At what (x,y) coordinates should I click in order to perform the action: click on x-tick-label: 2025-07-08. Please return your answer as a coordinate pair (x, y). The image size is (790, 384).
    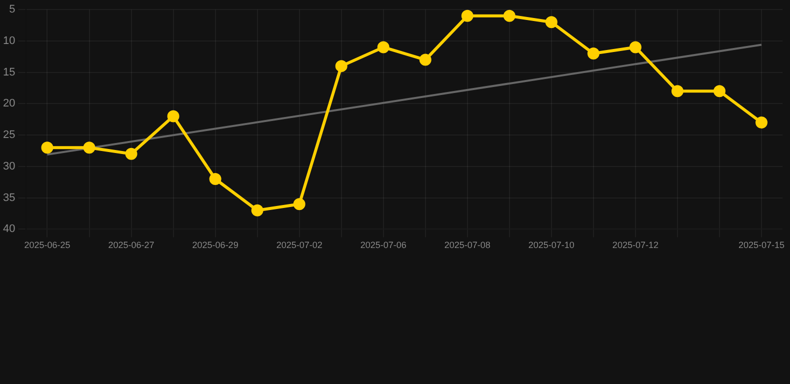
    Looking at the image, I should click on (467, 245).